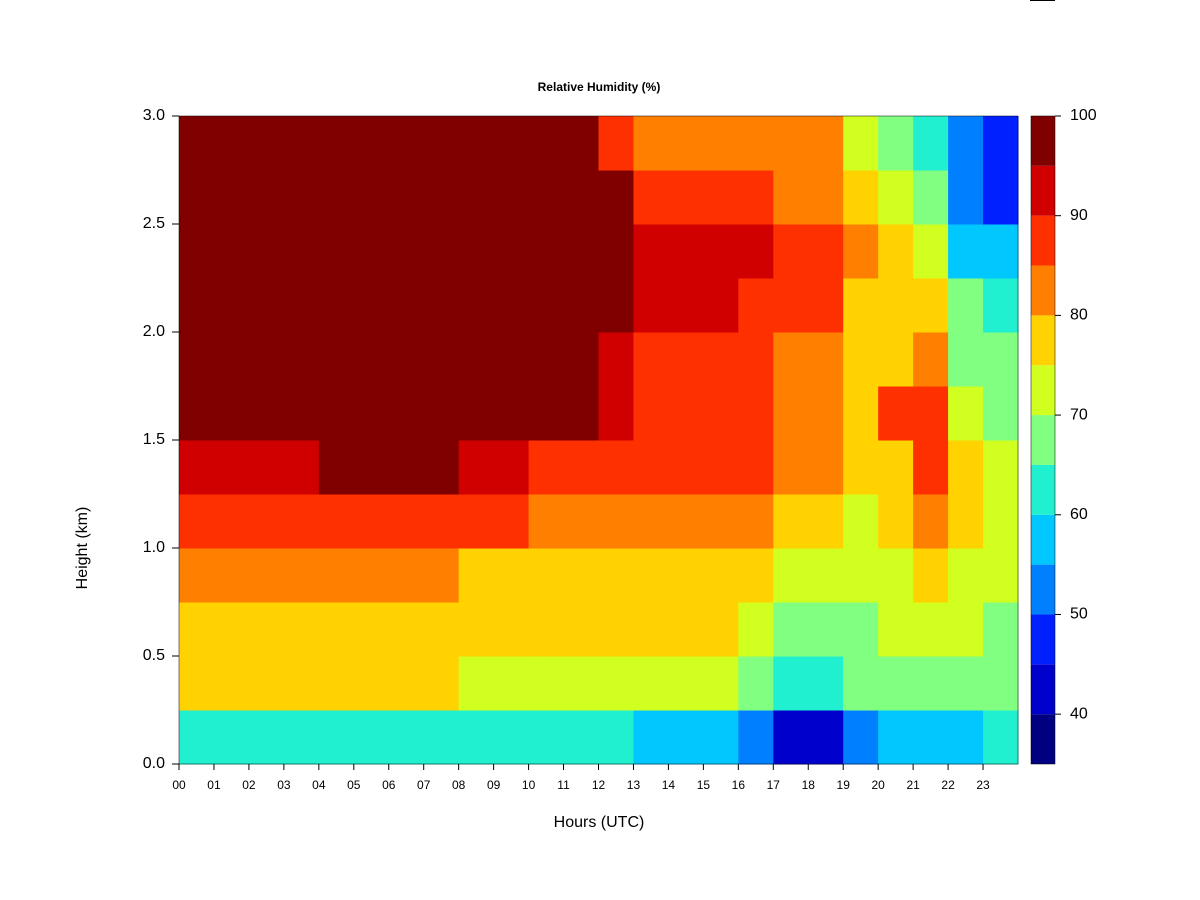  I want to click on y-axis-label: Height (km), so click(82, 548).